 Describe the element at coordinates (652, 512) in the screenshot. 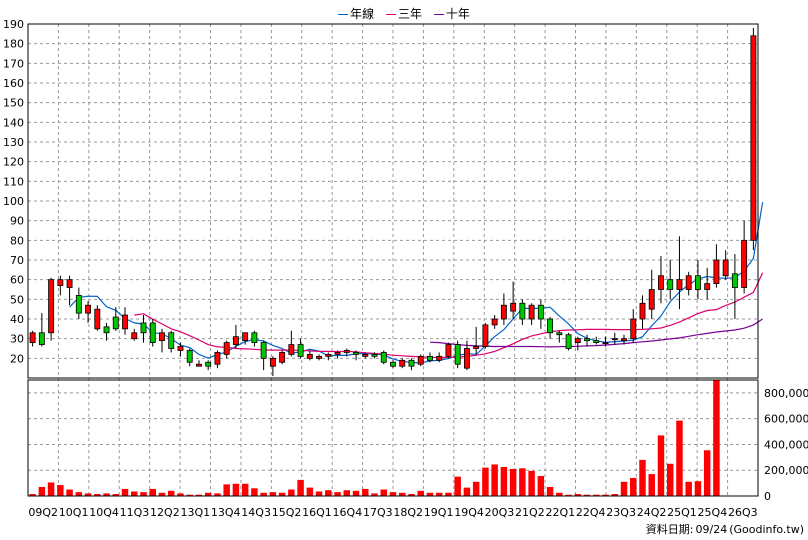

I see `x-tick-label: 24Q2` at that location.